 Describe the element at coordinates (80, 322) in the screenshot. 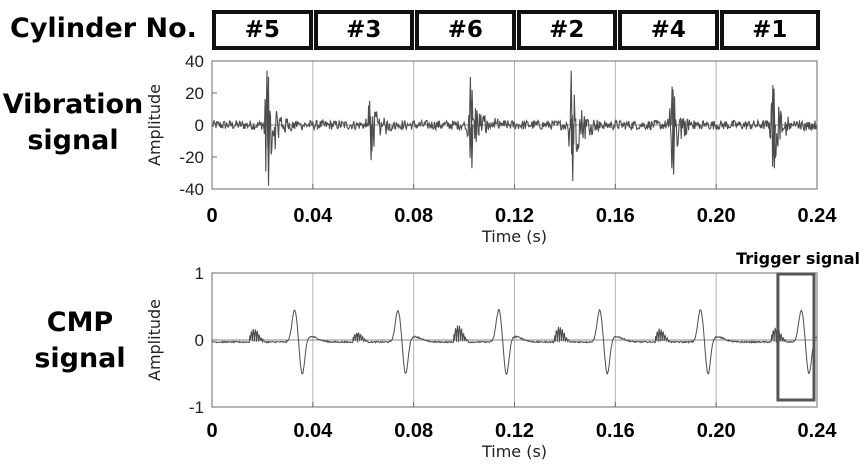

I see `cmp-label-line1: CMP` at that location.